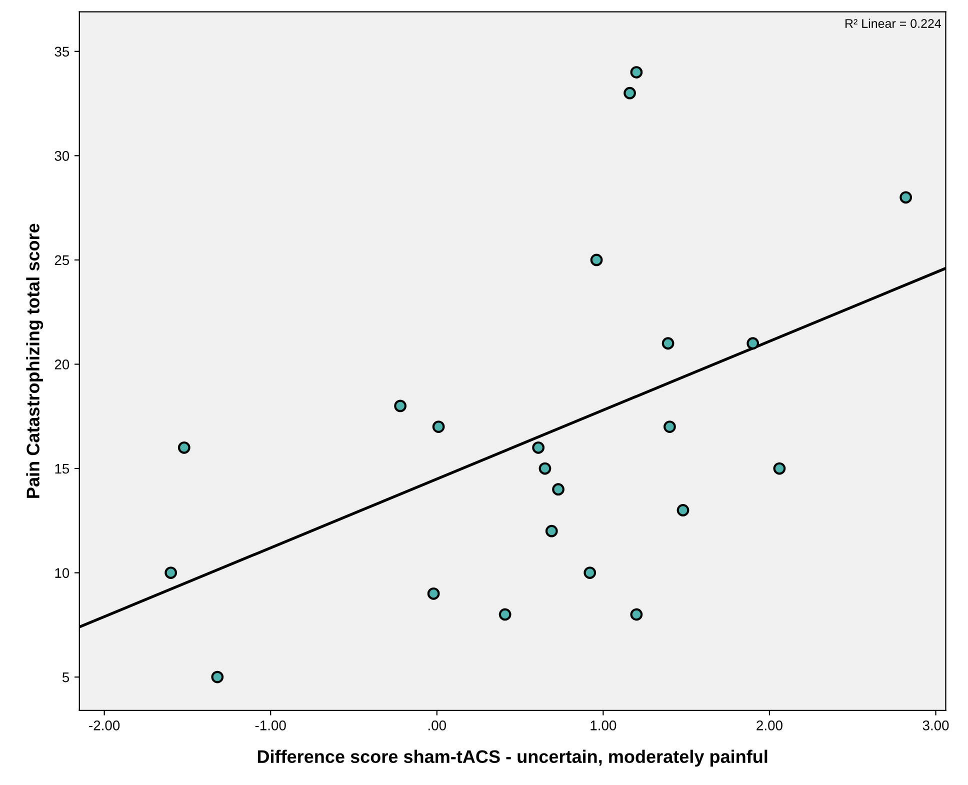  What do you see at coordinates (62, 51) in the screenshot?
I see `y-tick-label: 35` at bounding box center [62, 51].